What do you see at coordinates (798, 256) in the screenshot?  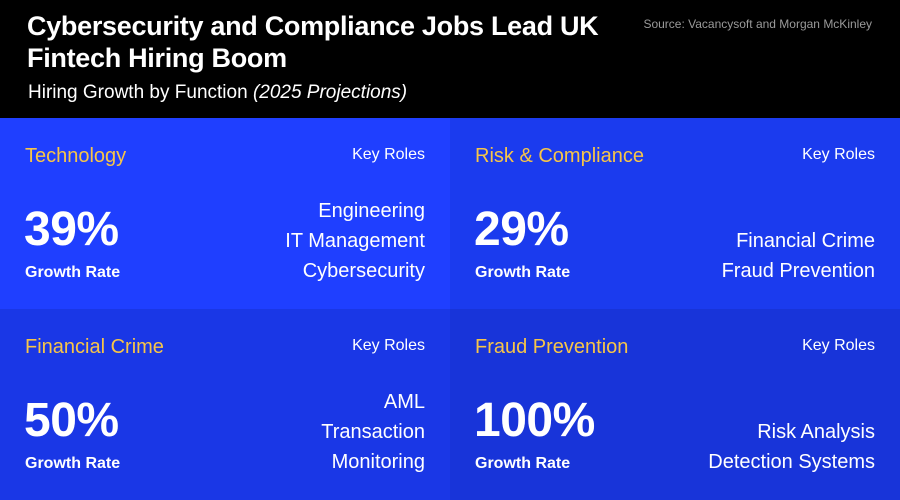 I see `key-roles-list: Financial Crime Fraud Prevention` at bounding box center [798, 256].